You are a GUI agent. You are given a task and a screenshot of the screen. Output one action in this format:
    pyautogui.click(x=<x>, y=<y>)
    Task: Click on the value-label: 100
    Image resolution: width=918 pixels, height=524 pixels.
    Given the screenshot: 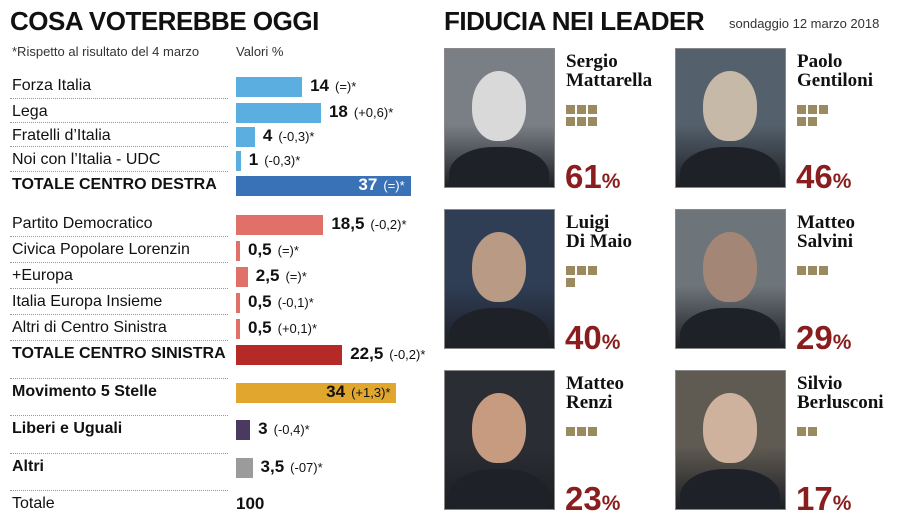 What is the action you would take?
    pyautogui.click(x=250, y=503)
    